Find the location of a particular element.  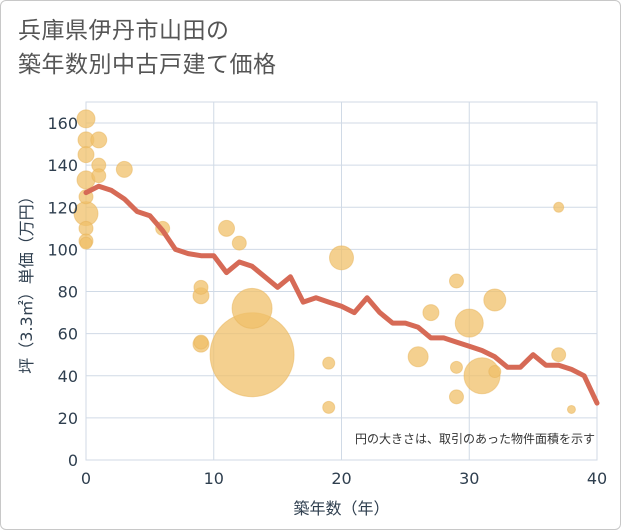

chart-title-line2: 築年数別中古戸建て価格 is located at coordinates (147, 65).